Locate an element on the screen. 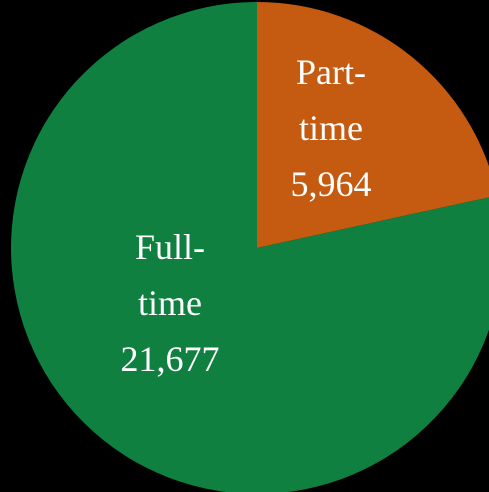 This screenshot has height=492, width=489. slice-label: Part-time 5,964 is located at coordinates (331, 128).